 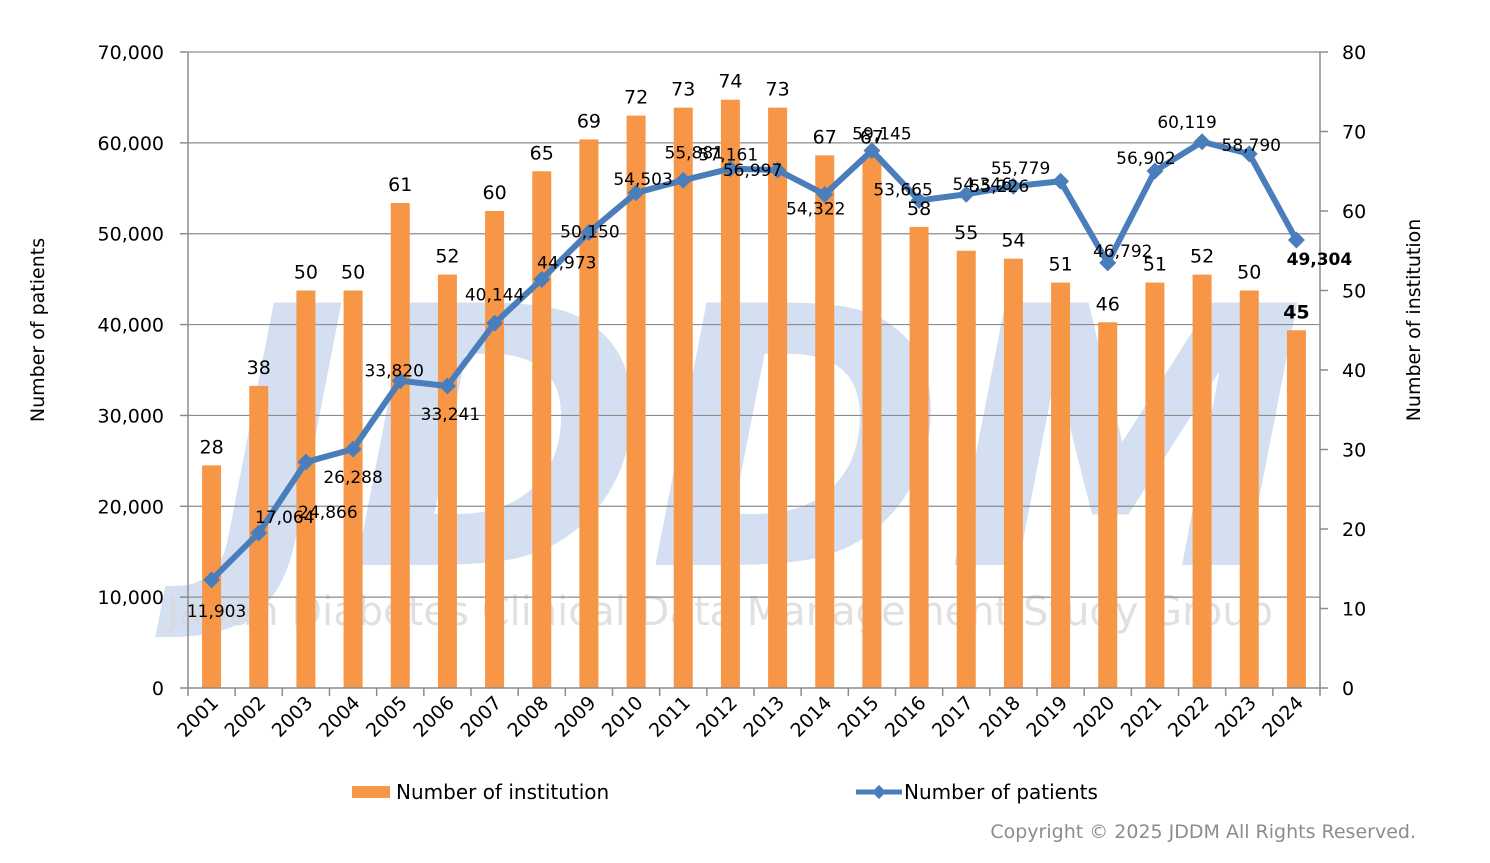 What do you see at coordinates (879, 792) in the screenshot?
I see `legend-line-swatch` at bounding box center [879, 792].